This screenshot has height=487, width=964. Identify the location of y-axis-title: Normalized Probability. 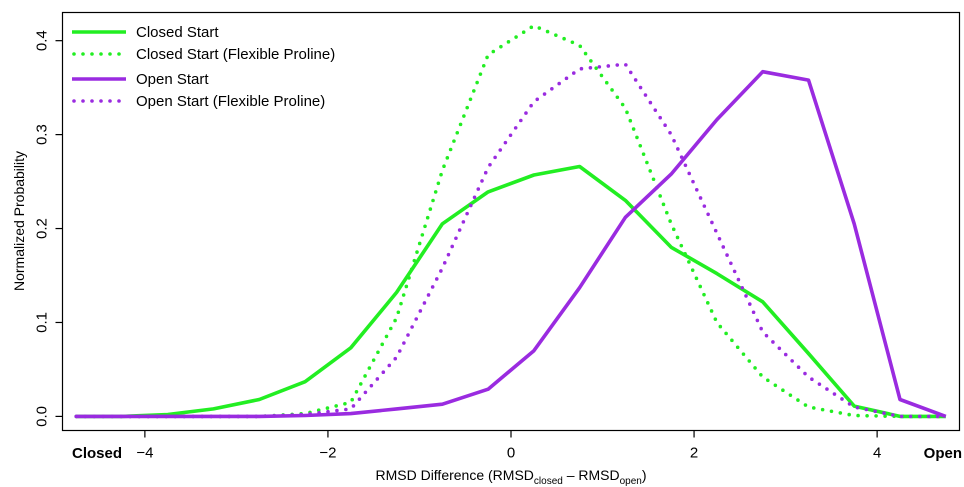
(19, 221).